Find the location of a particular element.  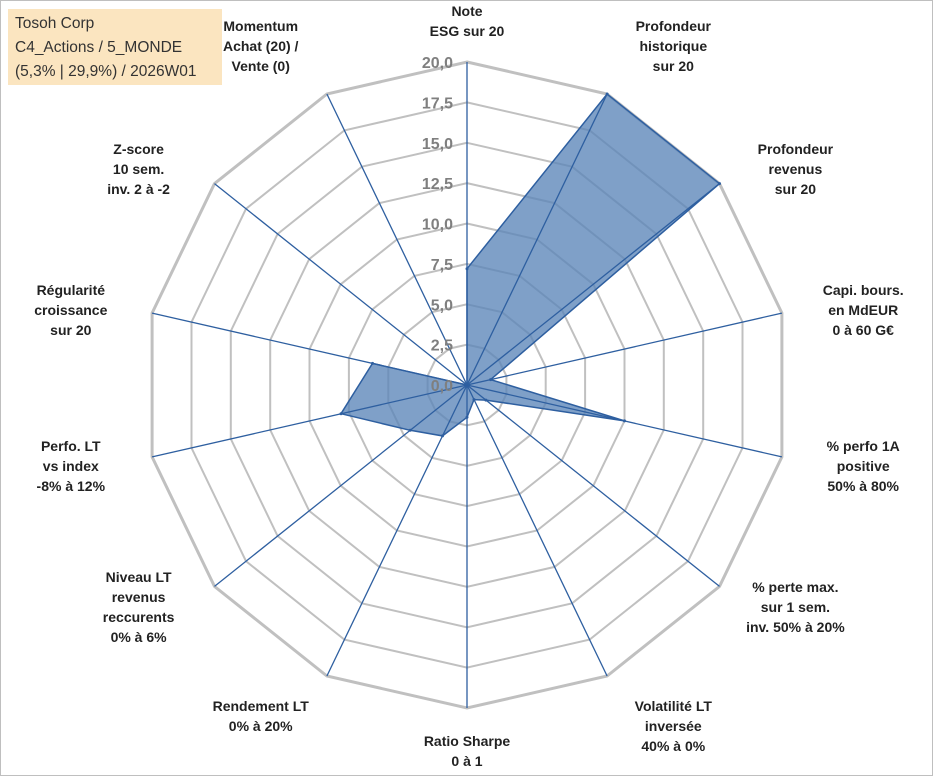

axis-label-10: Perfo. LT vs index -8% à 12% is located at coordinates (71, 466).